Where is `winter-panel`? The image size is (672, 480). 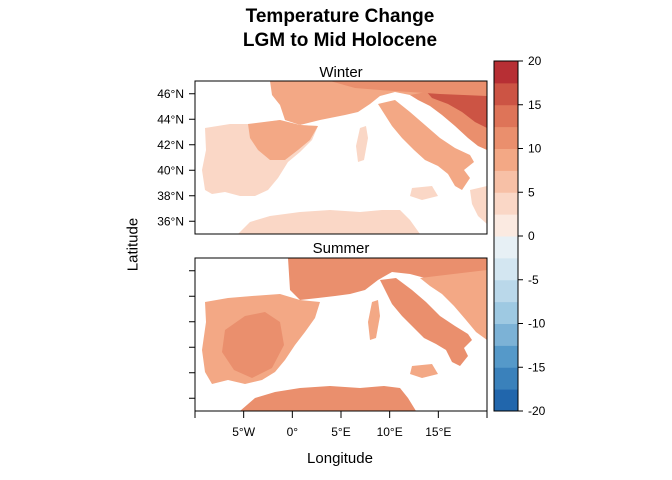
winter-panel is located at coordinates (341, 157).